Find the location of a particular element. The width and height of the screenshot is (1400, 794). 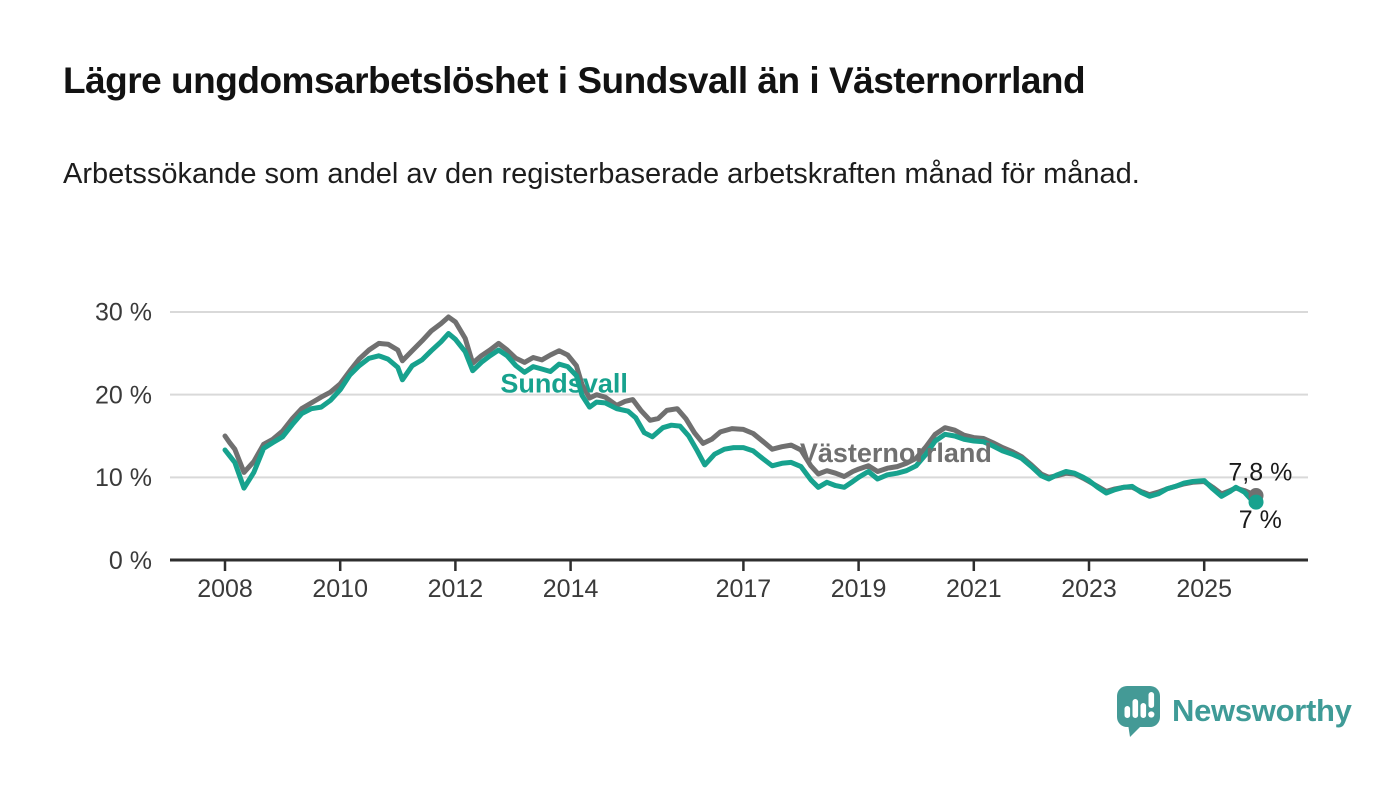

x-tick-label-2012: 2012 is located at coordinates (456, 589).